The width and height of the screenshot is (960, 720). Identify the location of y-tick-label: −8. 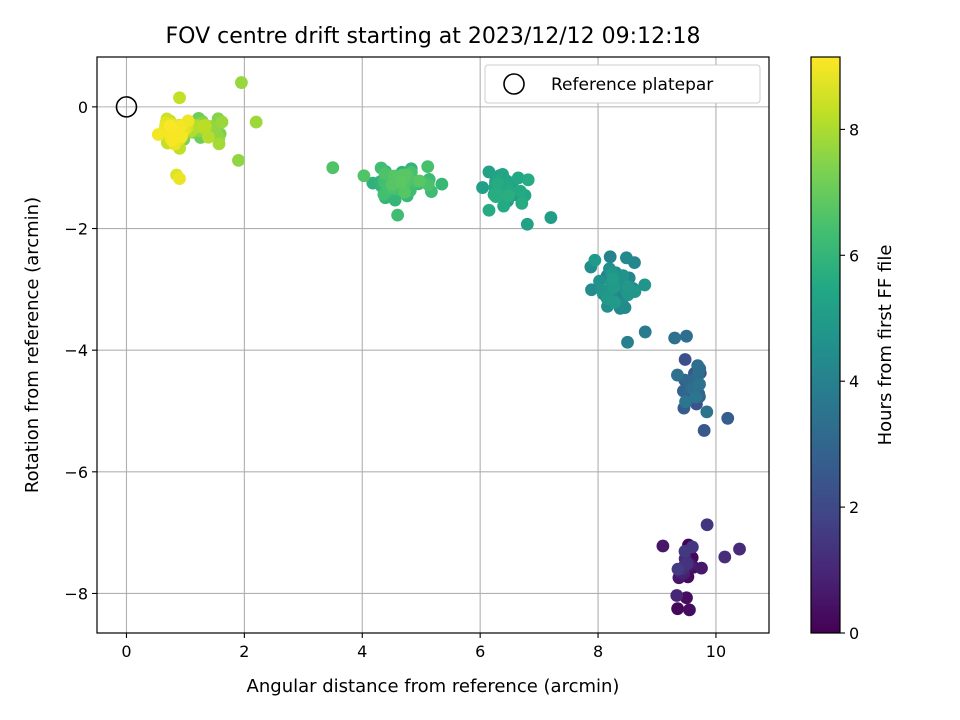
(76, 593).